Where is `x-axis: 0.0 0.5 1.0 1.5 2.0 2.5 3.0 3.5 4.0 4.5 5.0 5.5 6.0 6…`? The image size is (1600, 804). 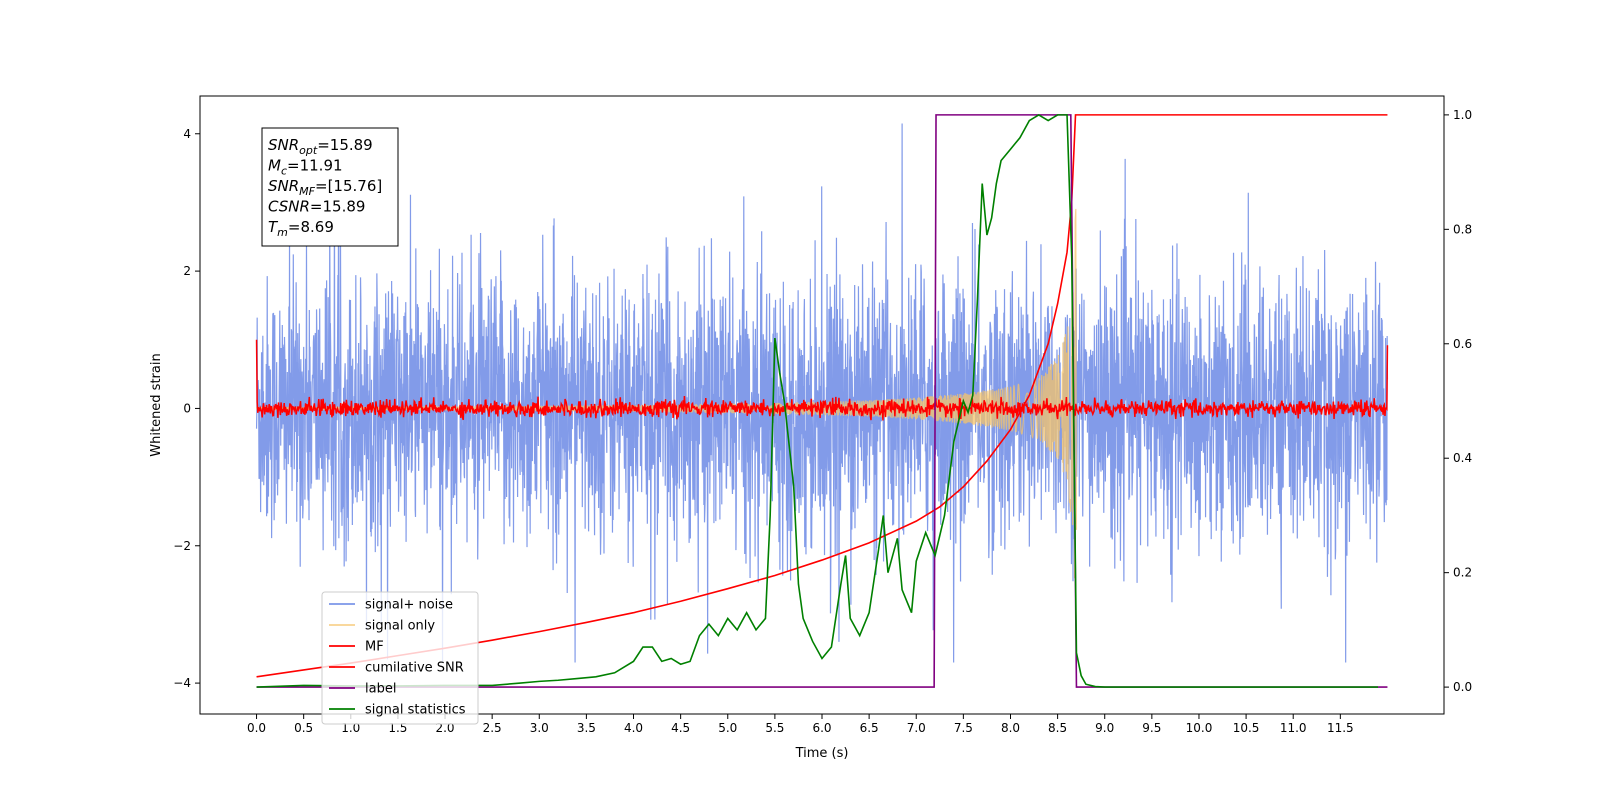 x-axis: 0.0 0.5 1.0 1.5 2.0 2.5 3.0 3.5 4.0 4.5 5.0 5.5 6.0 6… is located at coordinates (800, 724).